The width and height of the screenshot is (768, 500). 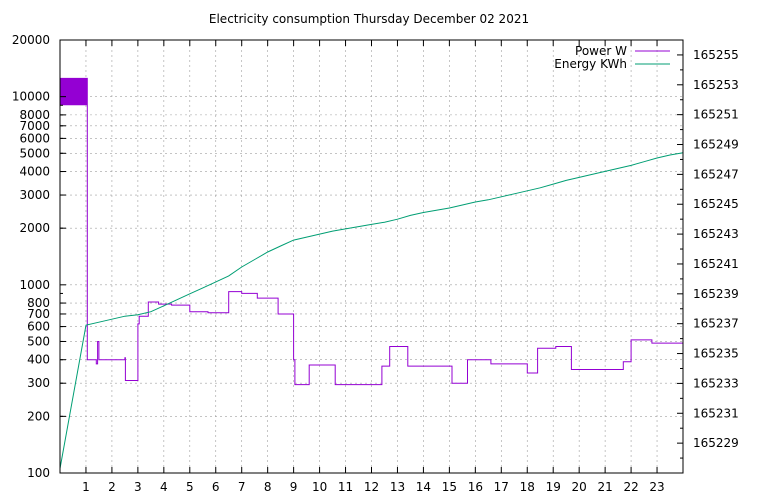 I want to click on y-right-tick-label: 165237, so click(x=716, y=324).